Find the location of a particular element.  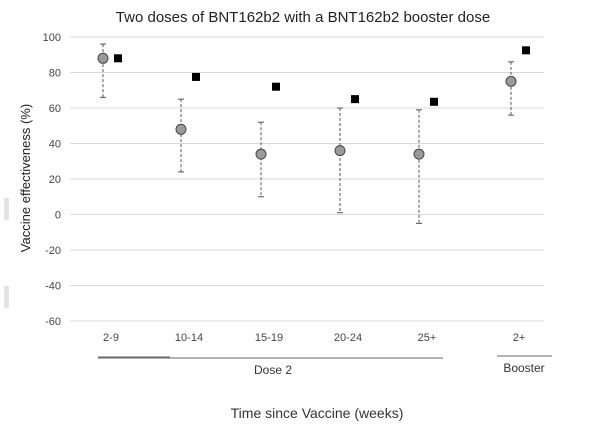

x-category-label: 10-14 is located at coordinates (189, 338).